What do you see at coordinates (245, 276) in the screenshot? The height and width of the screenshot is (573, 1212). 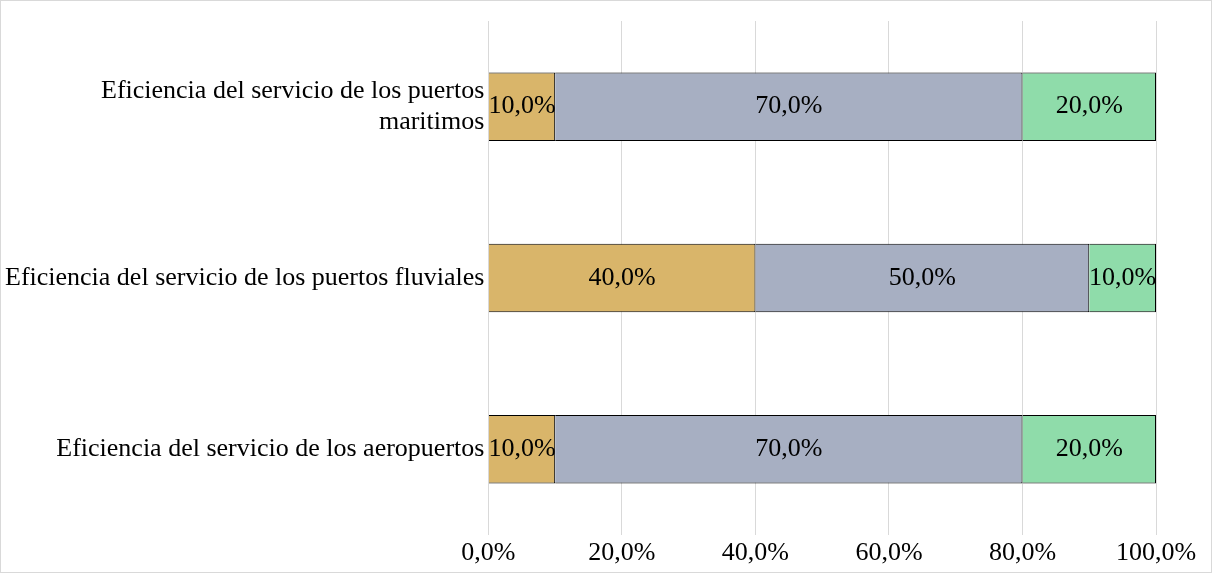 I see `y-tick-label: Eficiencia del servicio de los puertos fluviales` at bounding box center [245, 276].